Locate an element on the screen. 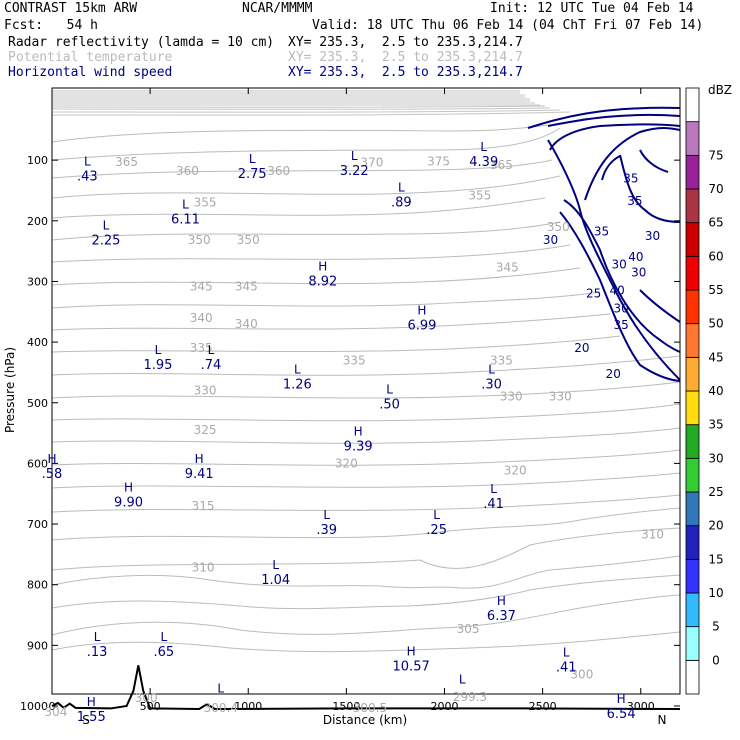 This screenshot has width=740, height=740. extremum-value: .30 is located at coordinates (491, 384).